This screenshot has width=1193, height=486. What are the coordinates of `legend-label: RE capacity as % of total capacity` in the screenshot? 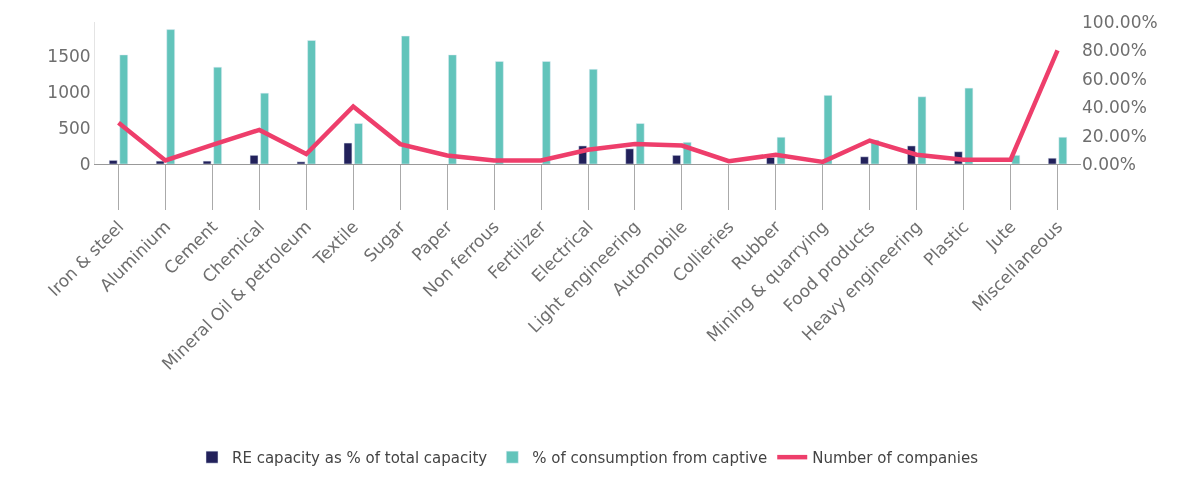 It's located at (360, 458).